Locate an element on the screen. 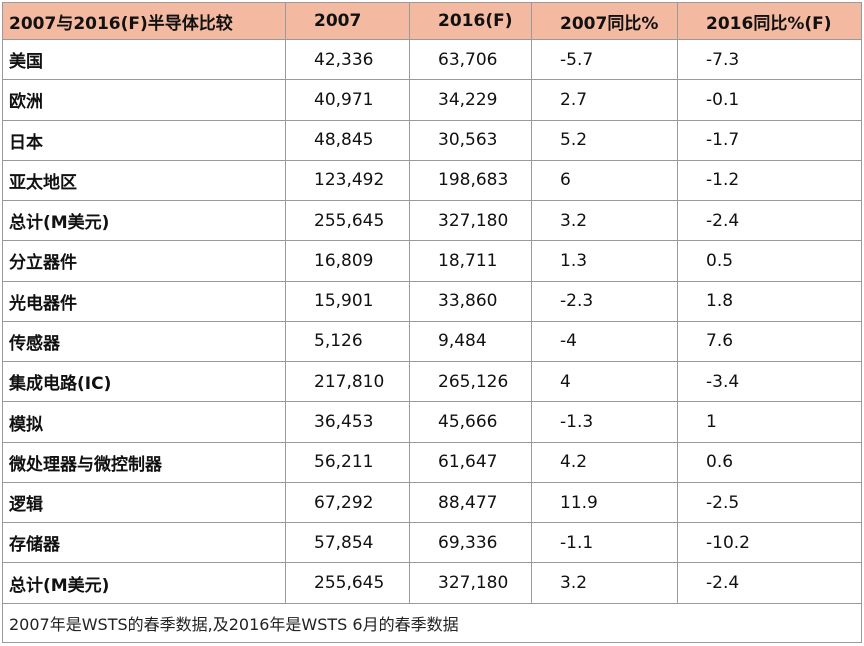 The image size is (864, 646). cell-2007-yoy: -5.7 is located at coordinates (604, 59).